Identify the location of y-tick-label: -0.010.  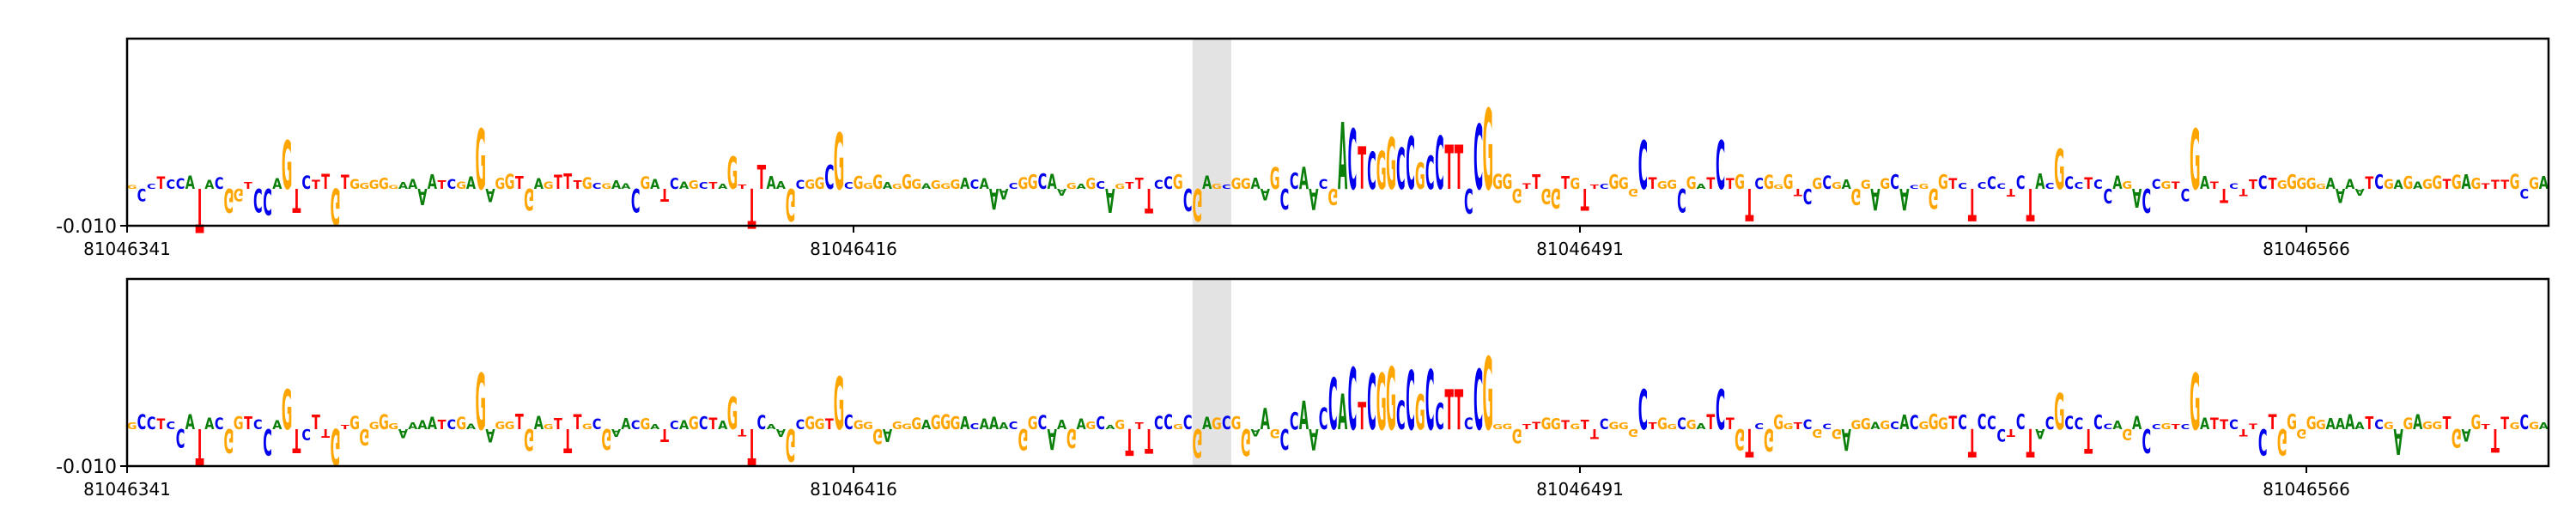
(86, 227).